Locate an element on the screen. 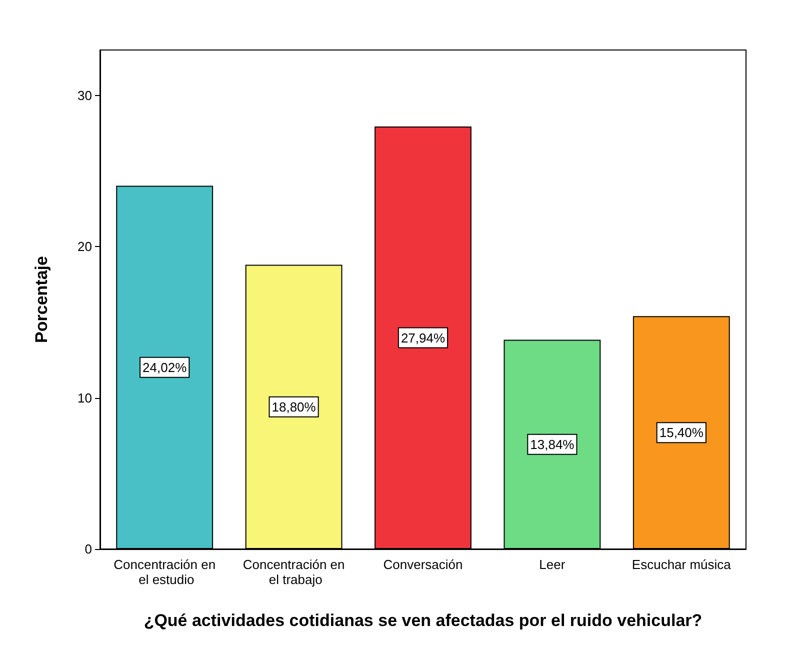 The image size is (806, 659). data-label: 13,84% is located at coordinates (552, 444).